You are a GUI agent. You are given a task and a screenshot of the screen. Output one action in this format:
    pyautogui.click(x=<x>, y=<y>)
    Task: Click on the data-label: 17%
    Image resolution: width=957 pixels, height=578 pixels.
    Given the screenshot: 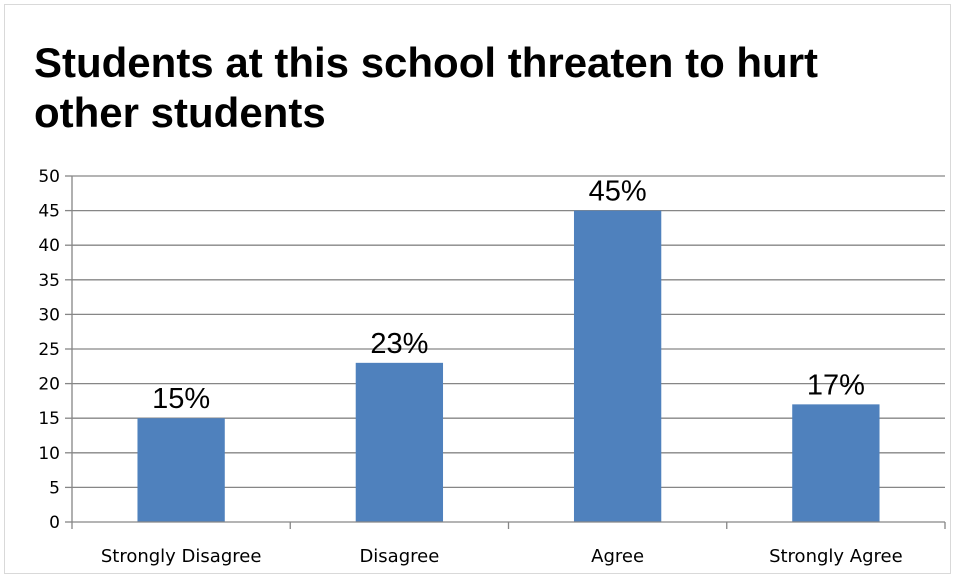 What is the action you would take?
    pyautogui.click(x=836, y=385)
    